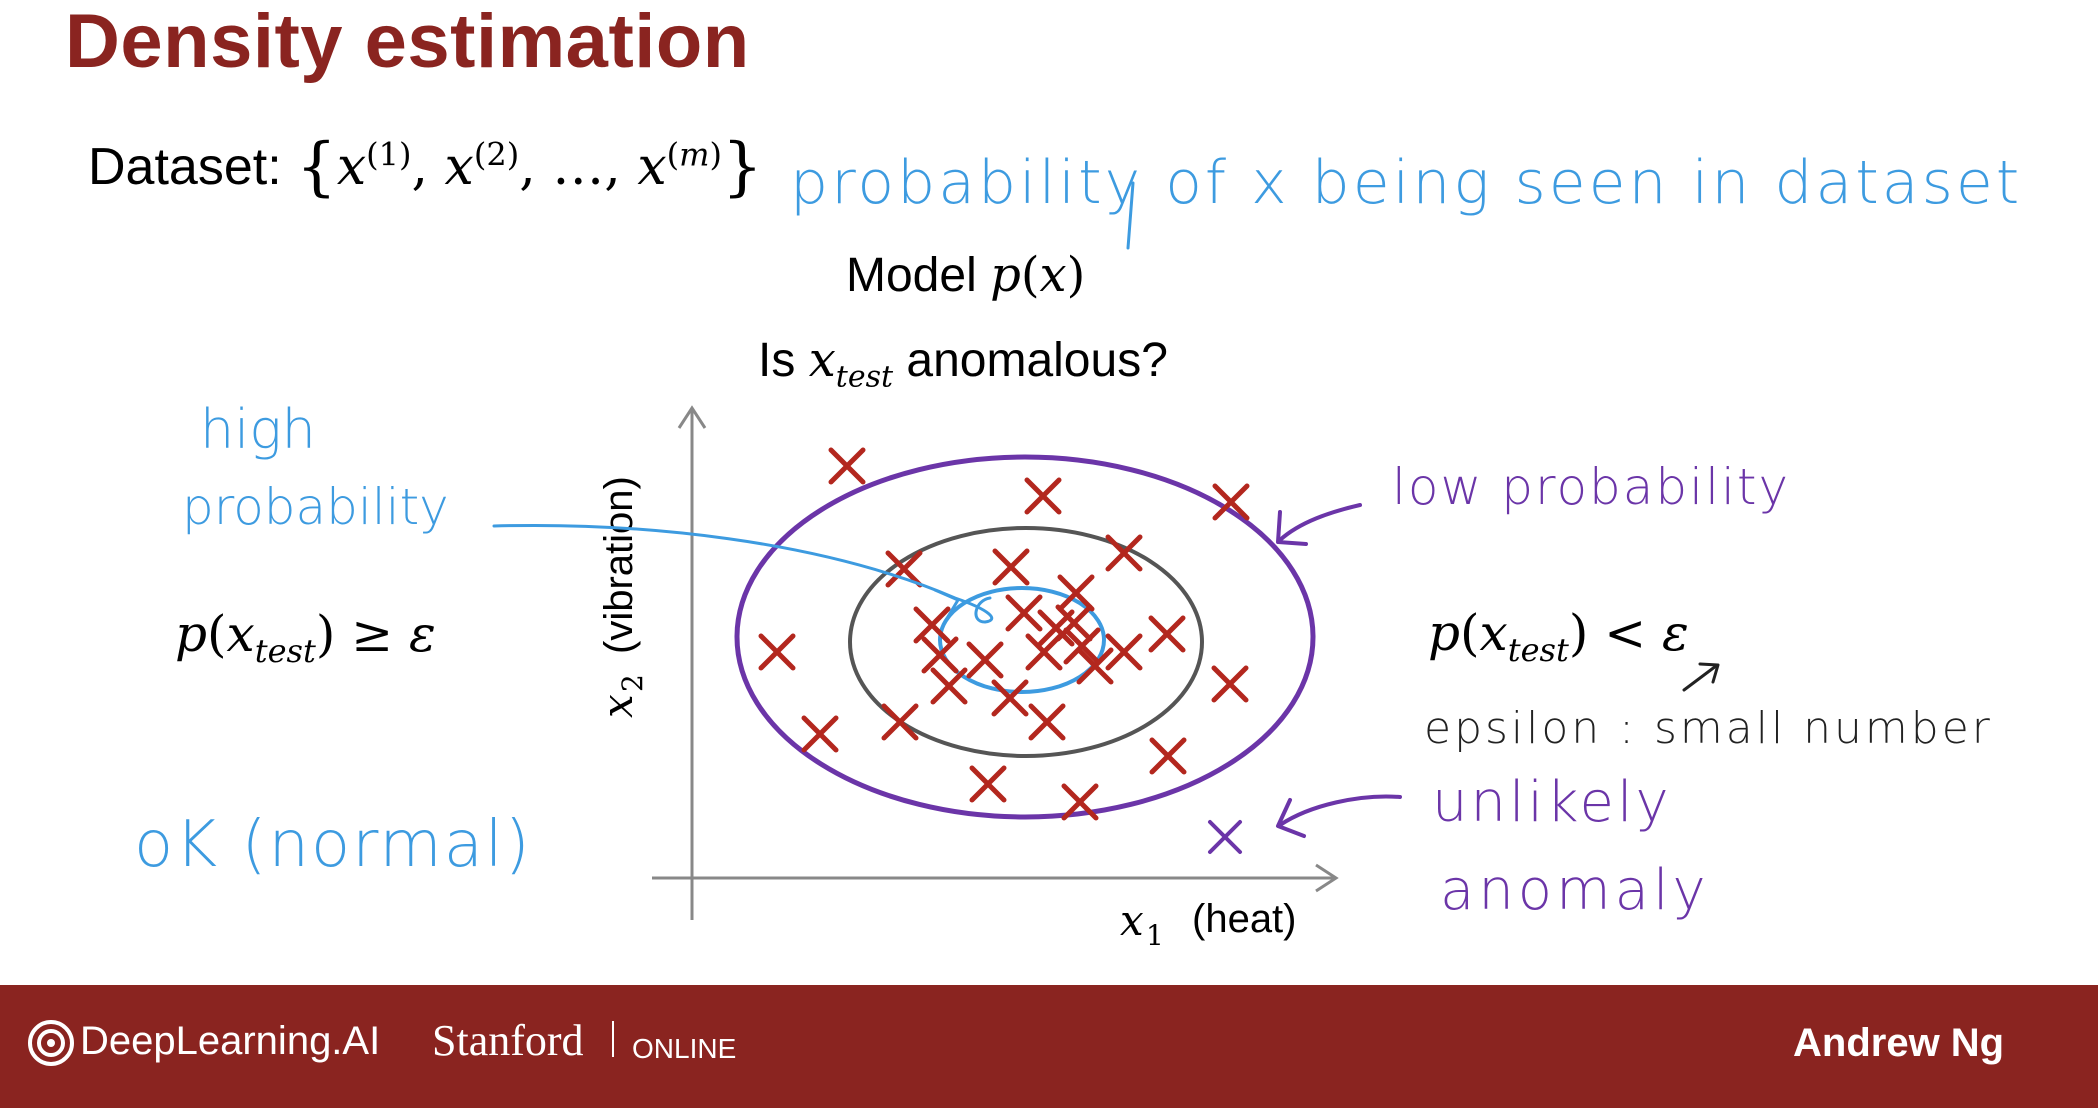 The width and height of the screenshot is (2098, 1108). I want to click on middle-gray-contour, so click(1026, 642).